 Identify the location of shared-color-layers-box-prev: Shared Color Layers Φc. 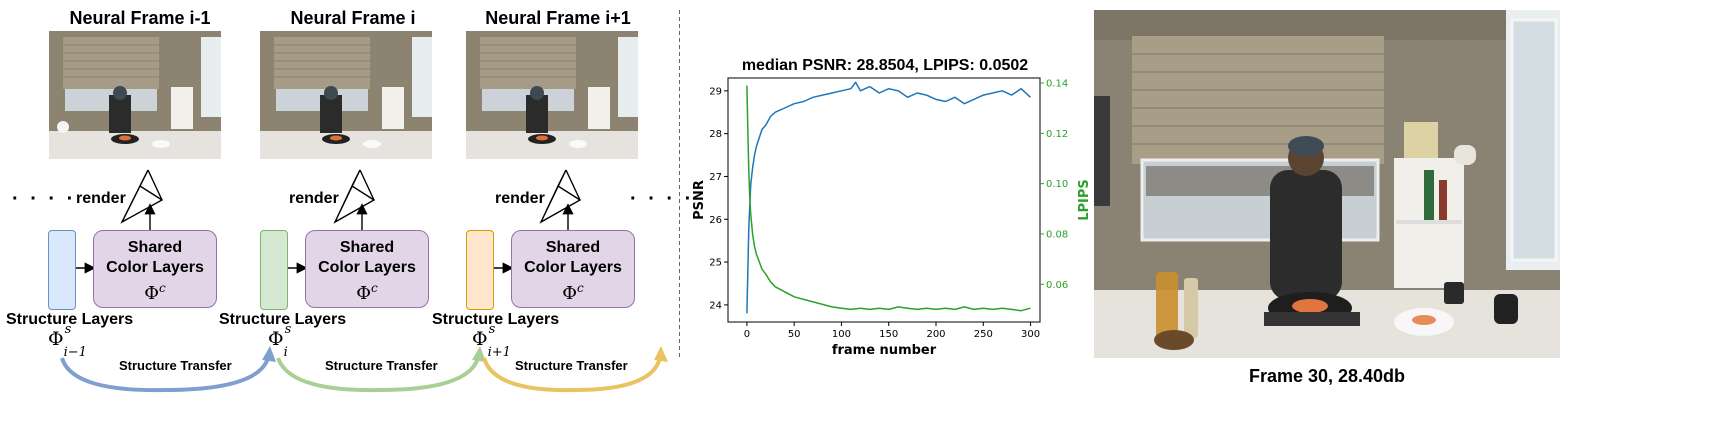
(155, 269).